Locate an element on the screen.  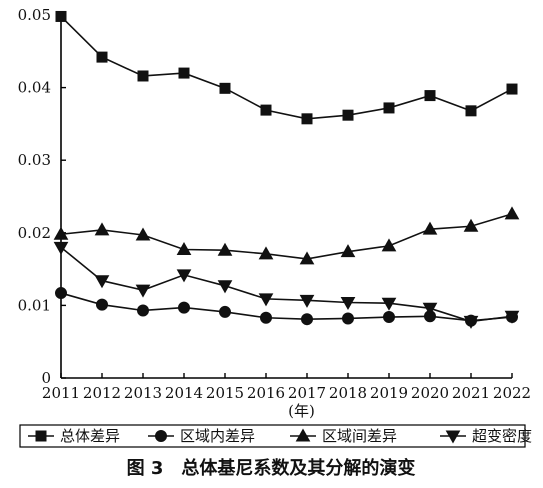
y-axis-ticks: 0 0.01 0.02 0.03 0.04 0.05 is located at coordinates (42, 196).